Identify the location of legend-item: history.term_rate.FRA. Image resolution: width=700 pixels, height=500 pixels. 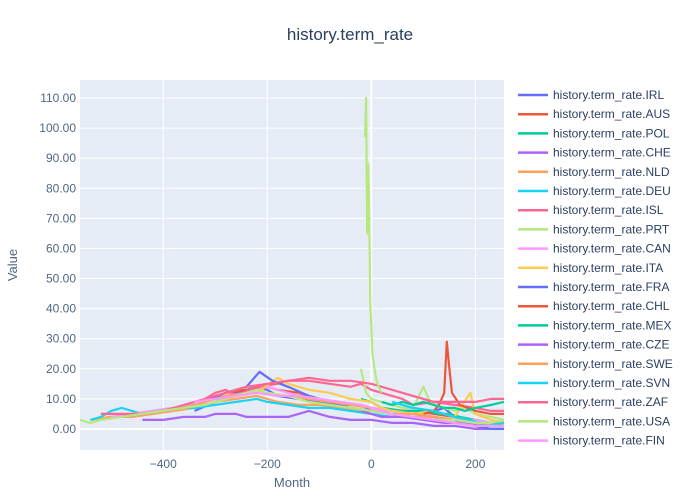
(593, 287).